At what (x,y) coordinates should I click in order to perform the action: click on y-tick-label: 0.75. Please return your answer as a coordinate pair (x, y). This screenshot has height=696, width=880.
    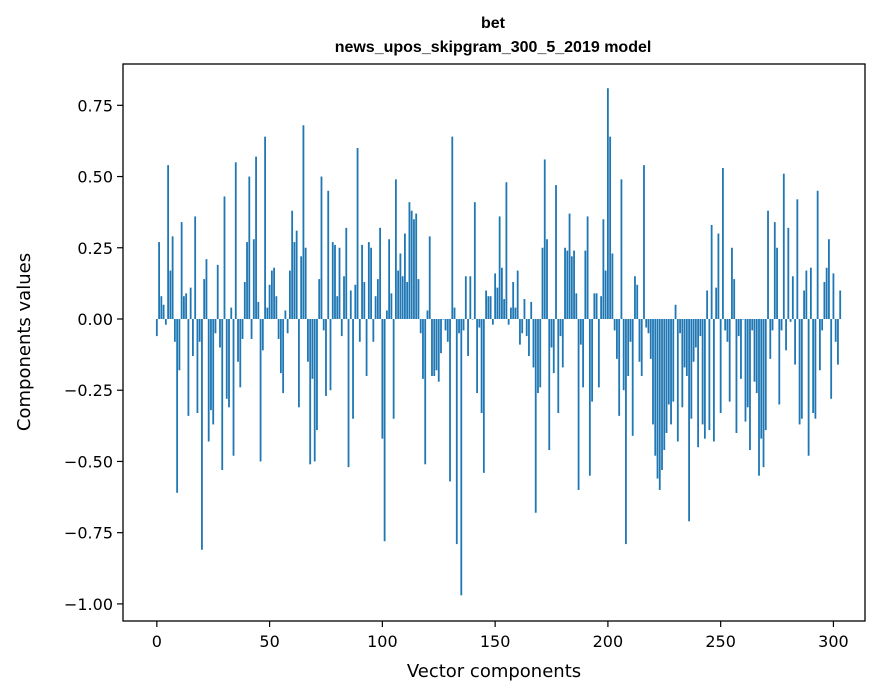
    Looking at the image, I should click on (95, 105).